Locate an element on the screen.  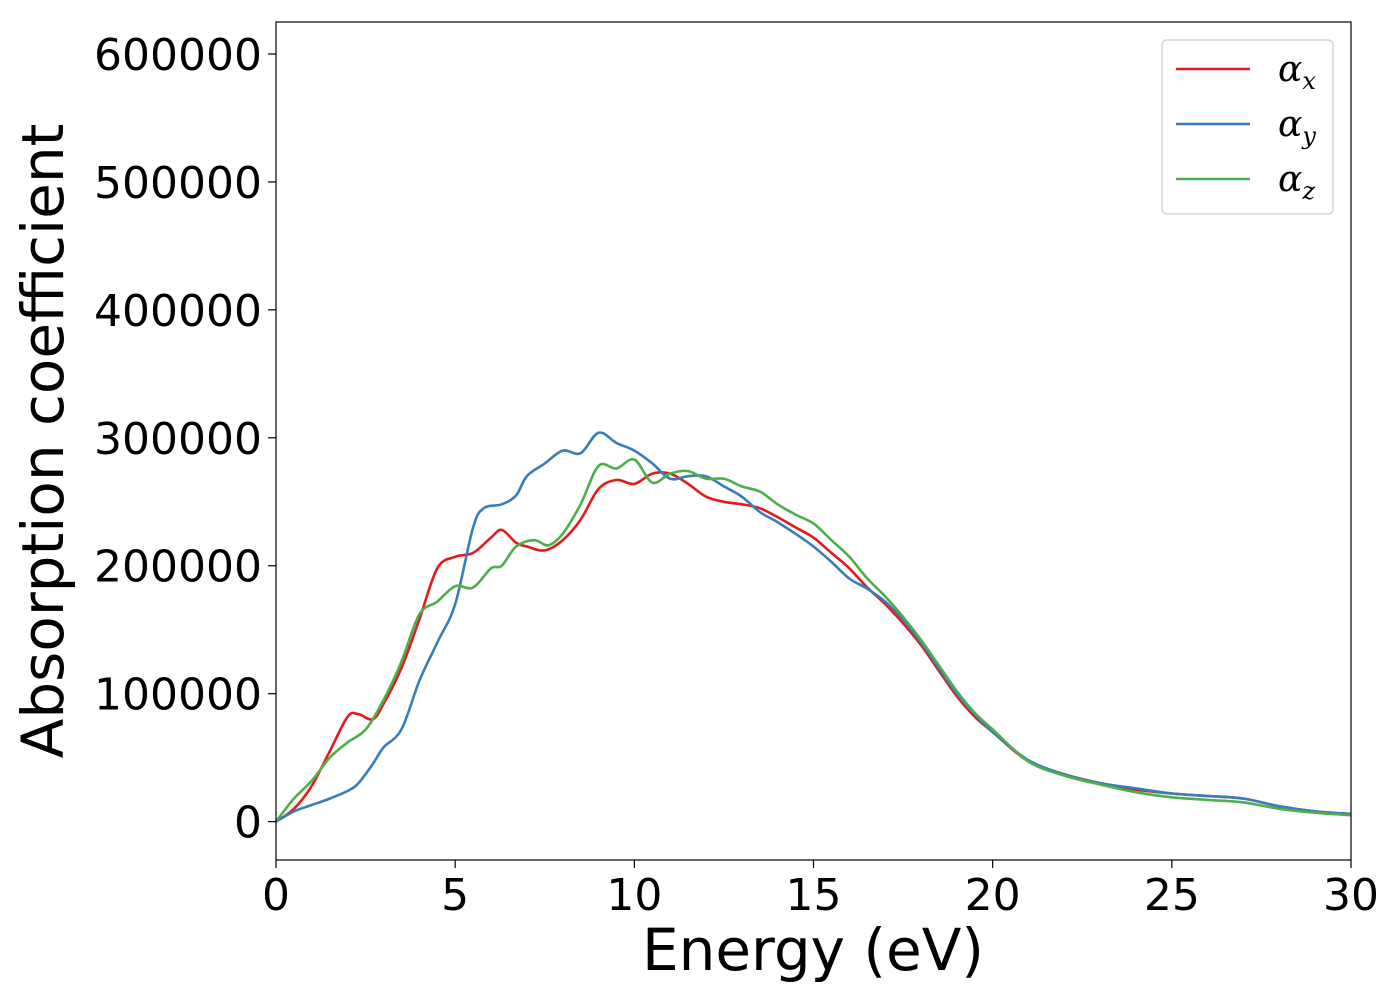
y-tick-label: 0 is located at coordinates (248, 823).